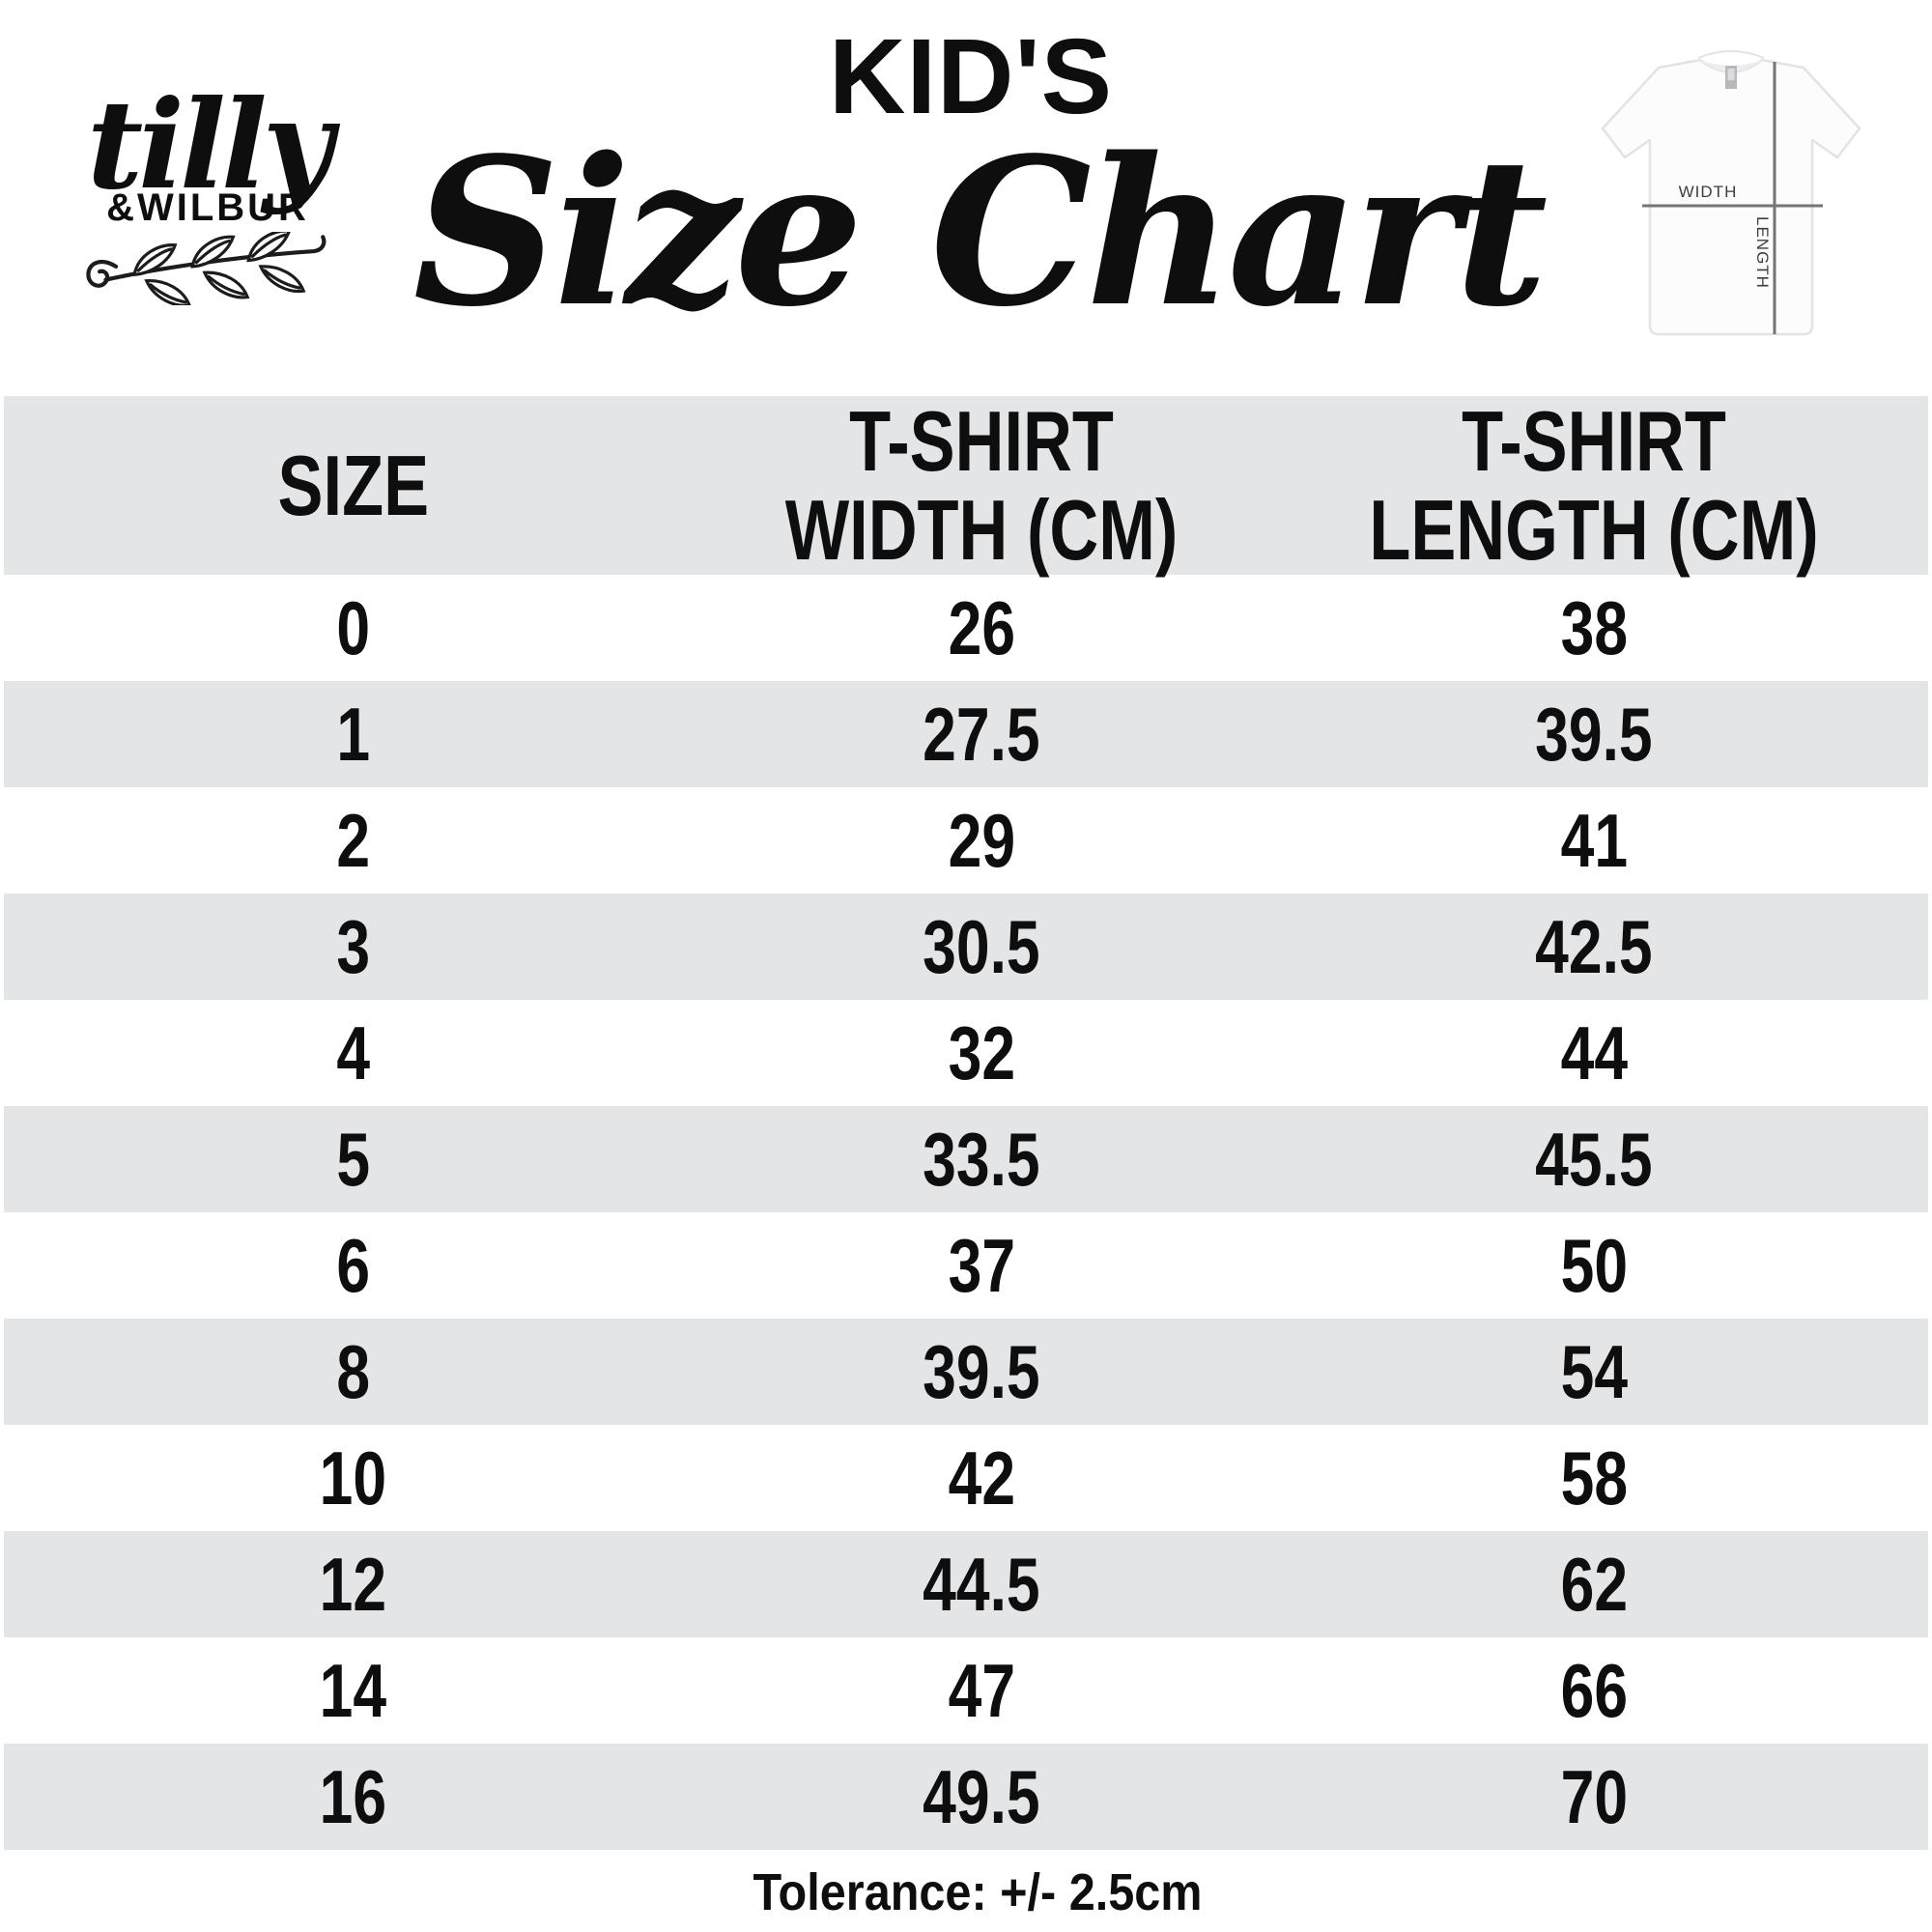 This screenshot has width=1932, height=1932. What do you see at coordinates (981, 1690) in the screenshot?
I see `cell-width: 47` at bounding box center [981, 1690].